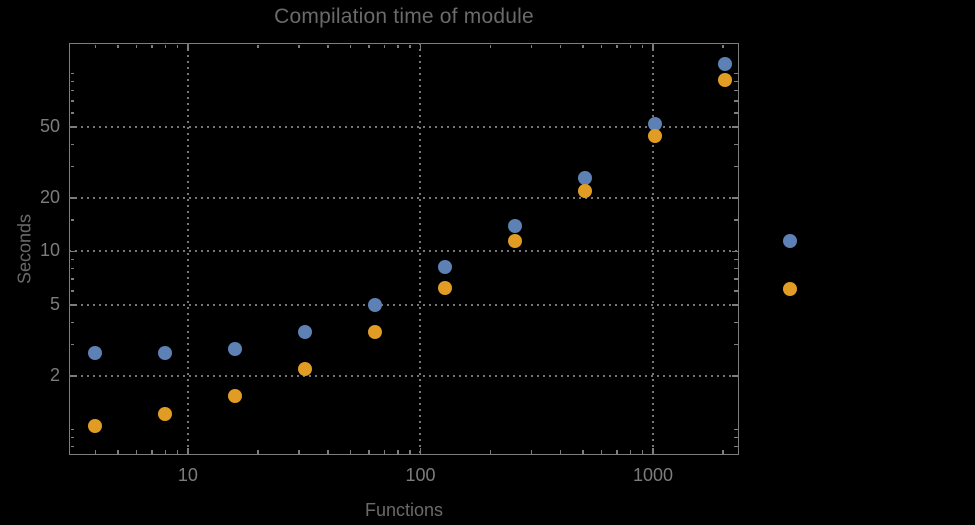 The height and width of the screenshot is (525, 975). Describe the element at coordinates (49, 250) in the screenshot. I see `y-tick-label: 10` at that location.